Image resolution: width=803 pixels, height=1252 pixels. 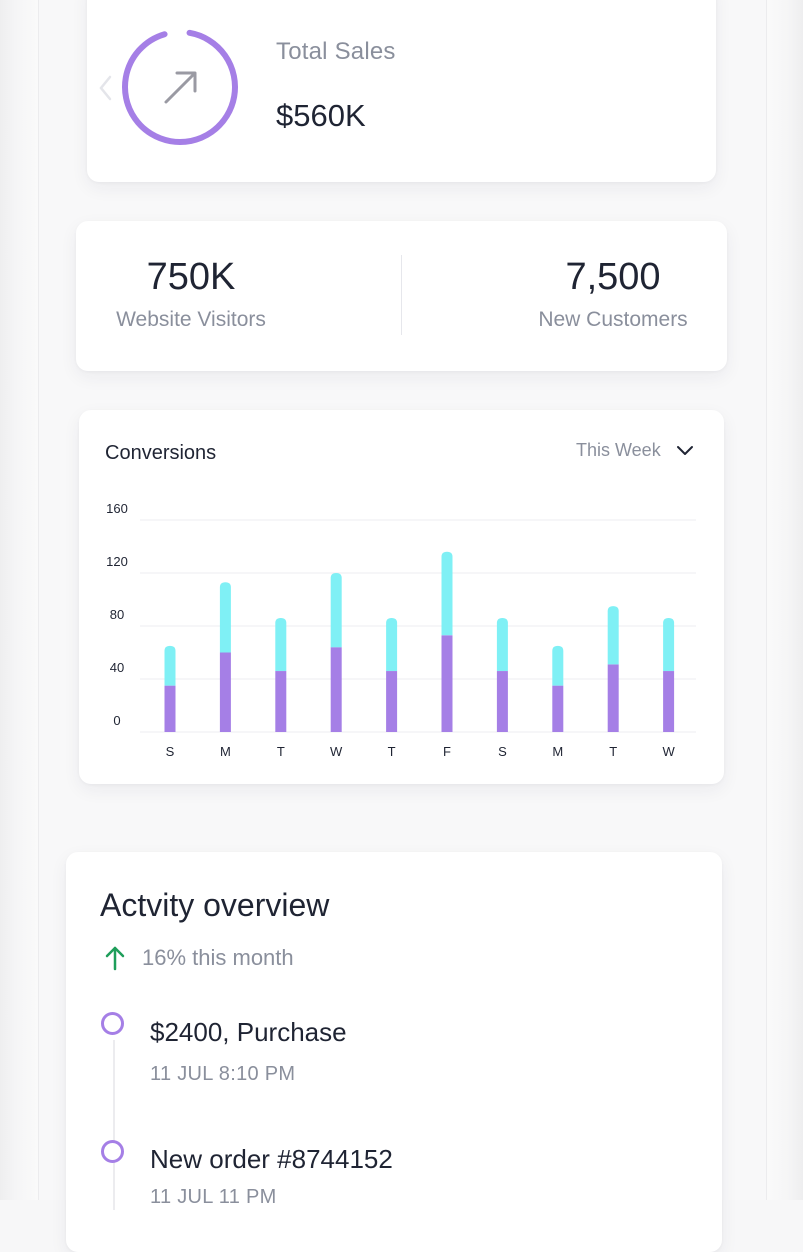 What do you see at coordinates (271, 1159) in the screenshot?
I see `activity-item-title: New order #8744152` at bounding box center [271, 1159].